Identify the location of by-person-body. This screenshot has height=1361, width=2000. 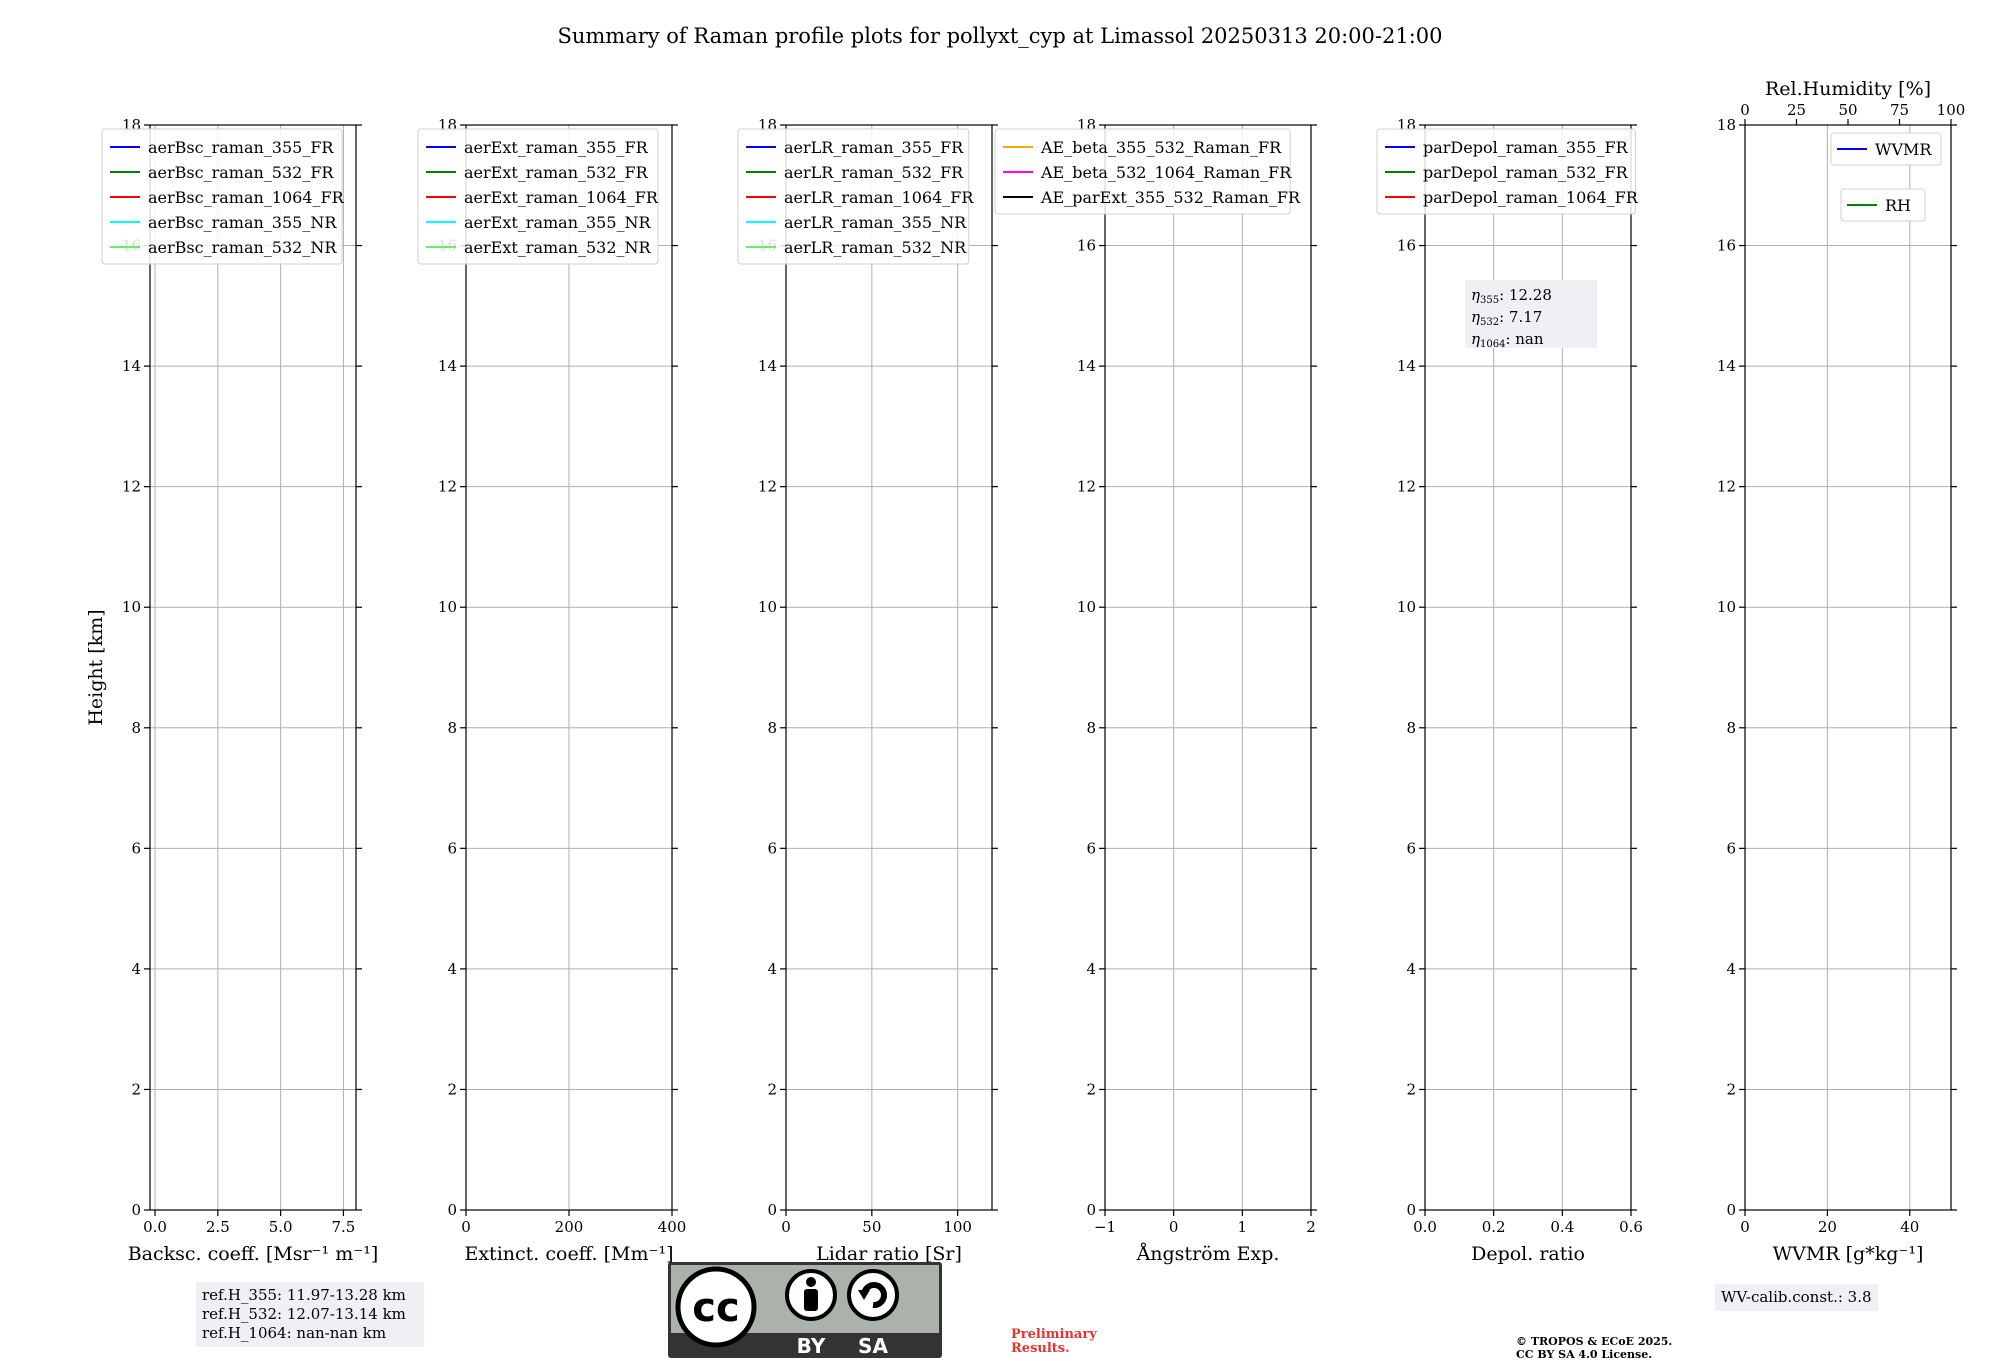
(811, 1300).